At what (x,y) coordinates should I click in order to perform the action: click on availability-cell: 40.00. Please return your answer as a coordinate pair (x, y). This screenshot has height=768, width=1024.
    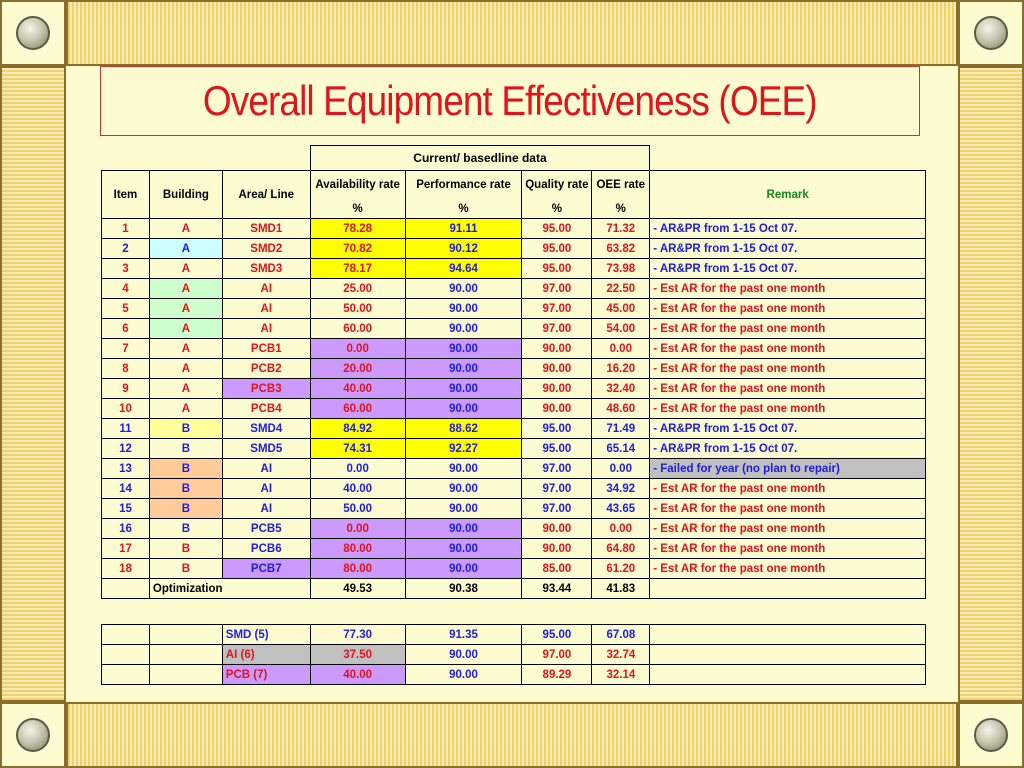
    Looking at the image, I should click on (357, 488).